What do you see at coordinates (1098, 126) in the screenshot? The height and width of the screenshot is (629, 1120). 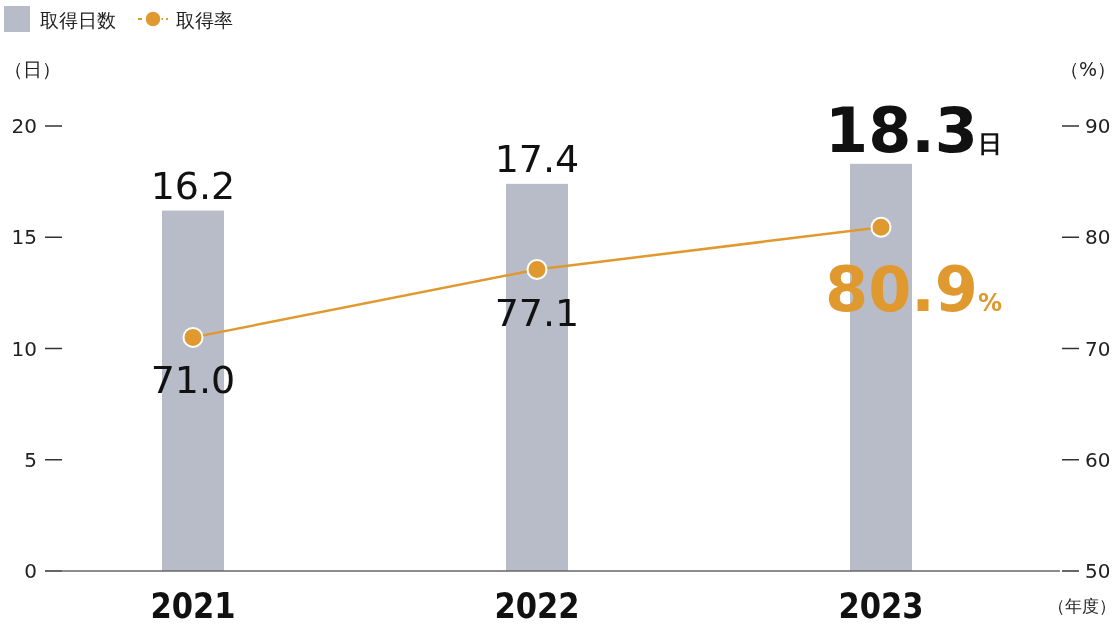 I see `y2-tick-label: 90` at bounding box center [1098, 126].